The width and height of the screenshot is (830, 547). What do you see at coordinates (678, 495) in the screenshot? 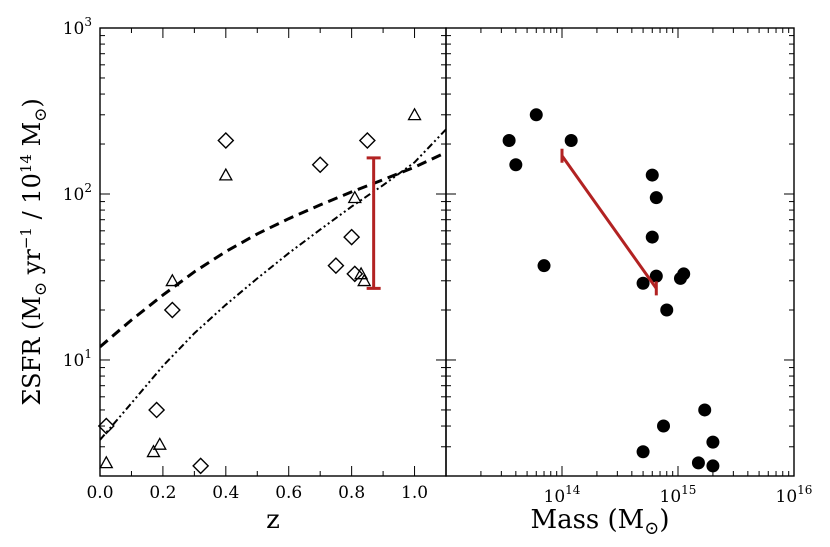
I see `x-tick-label-mass: 1015` at bounding box center [678, 495].